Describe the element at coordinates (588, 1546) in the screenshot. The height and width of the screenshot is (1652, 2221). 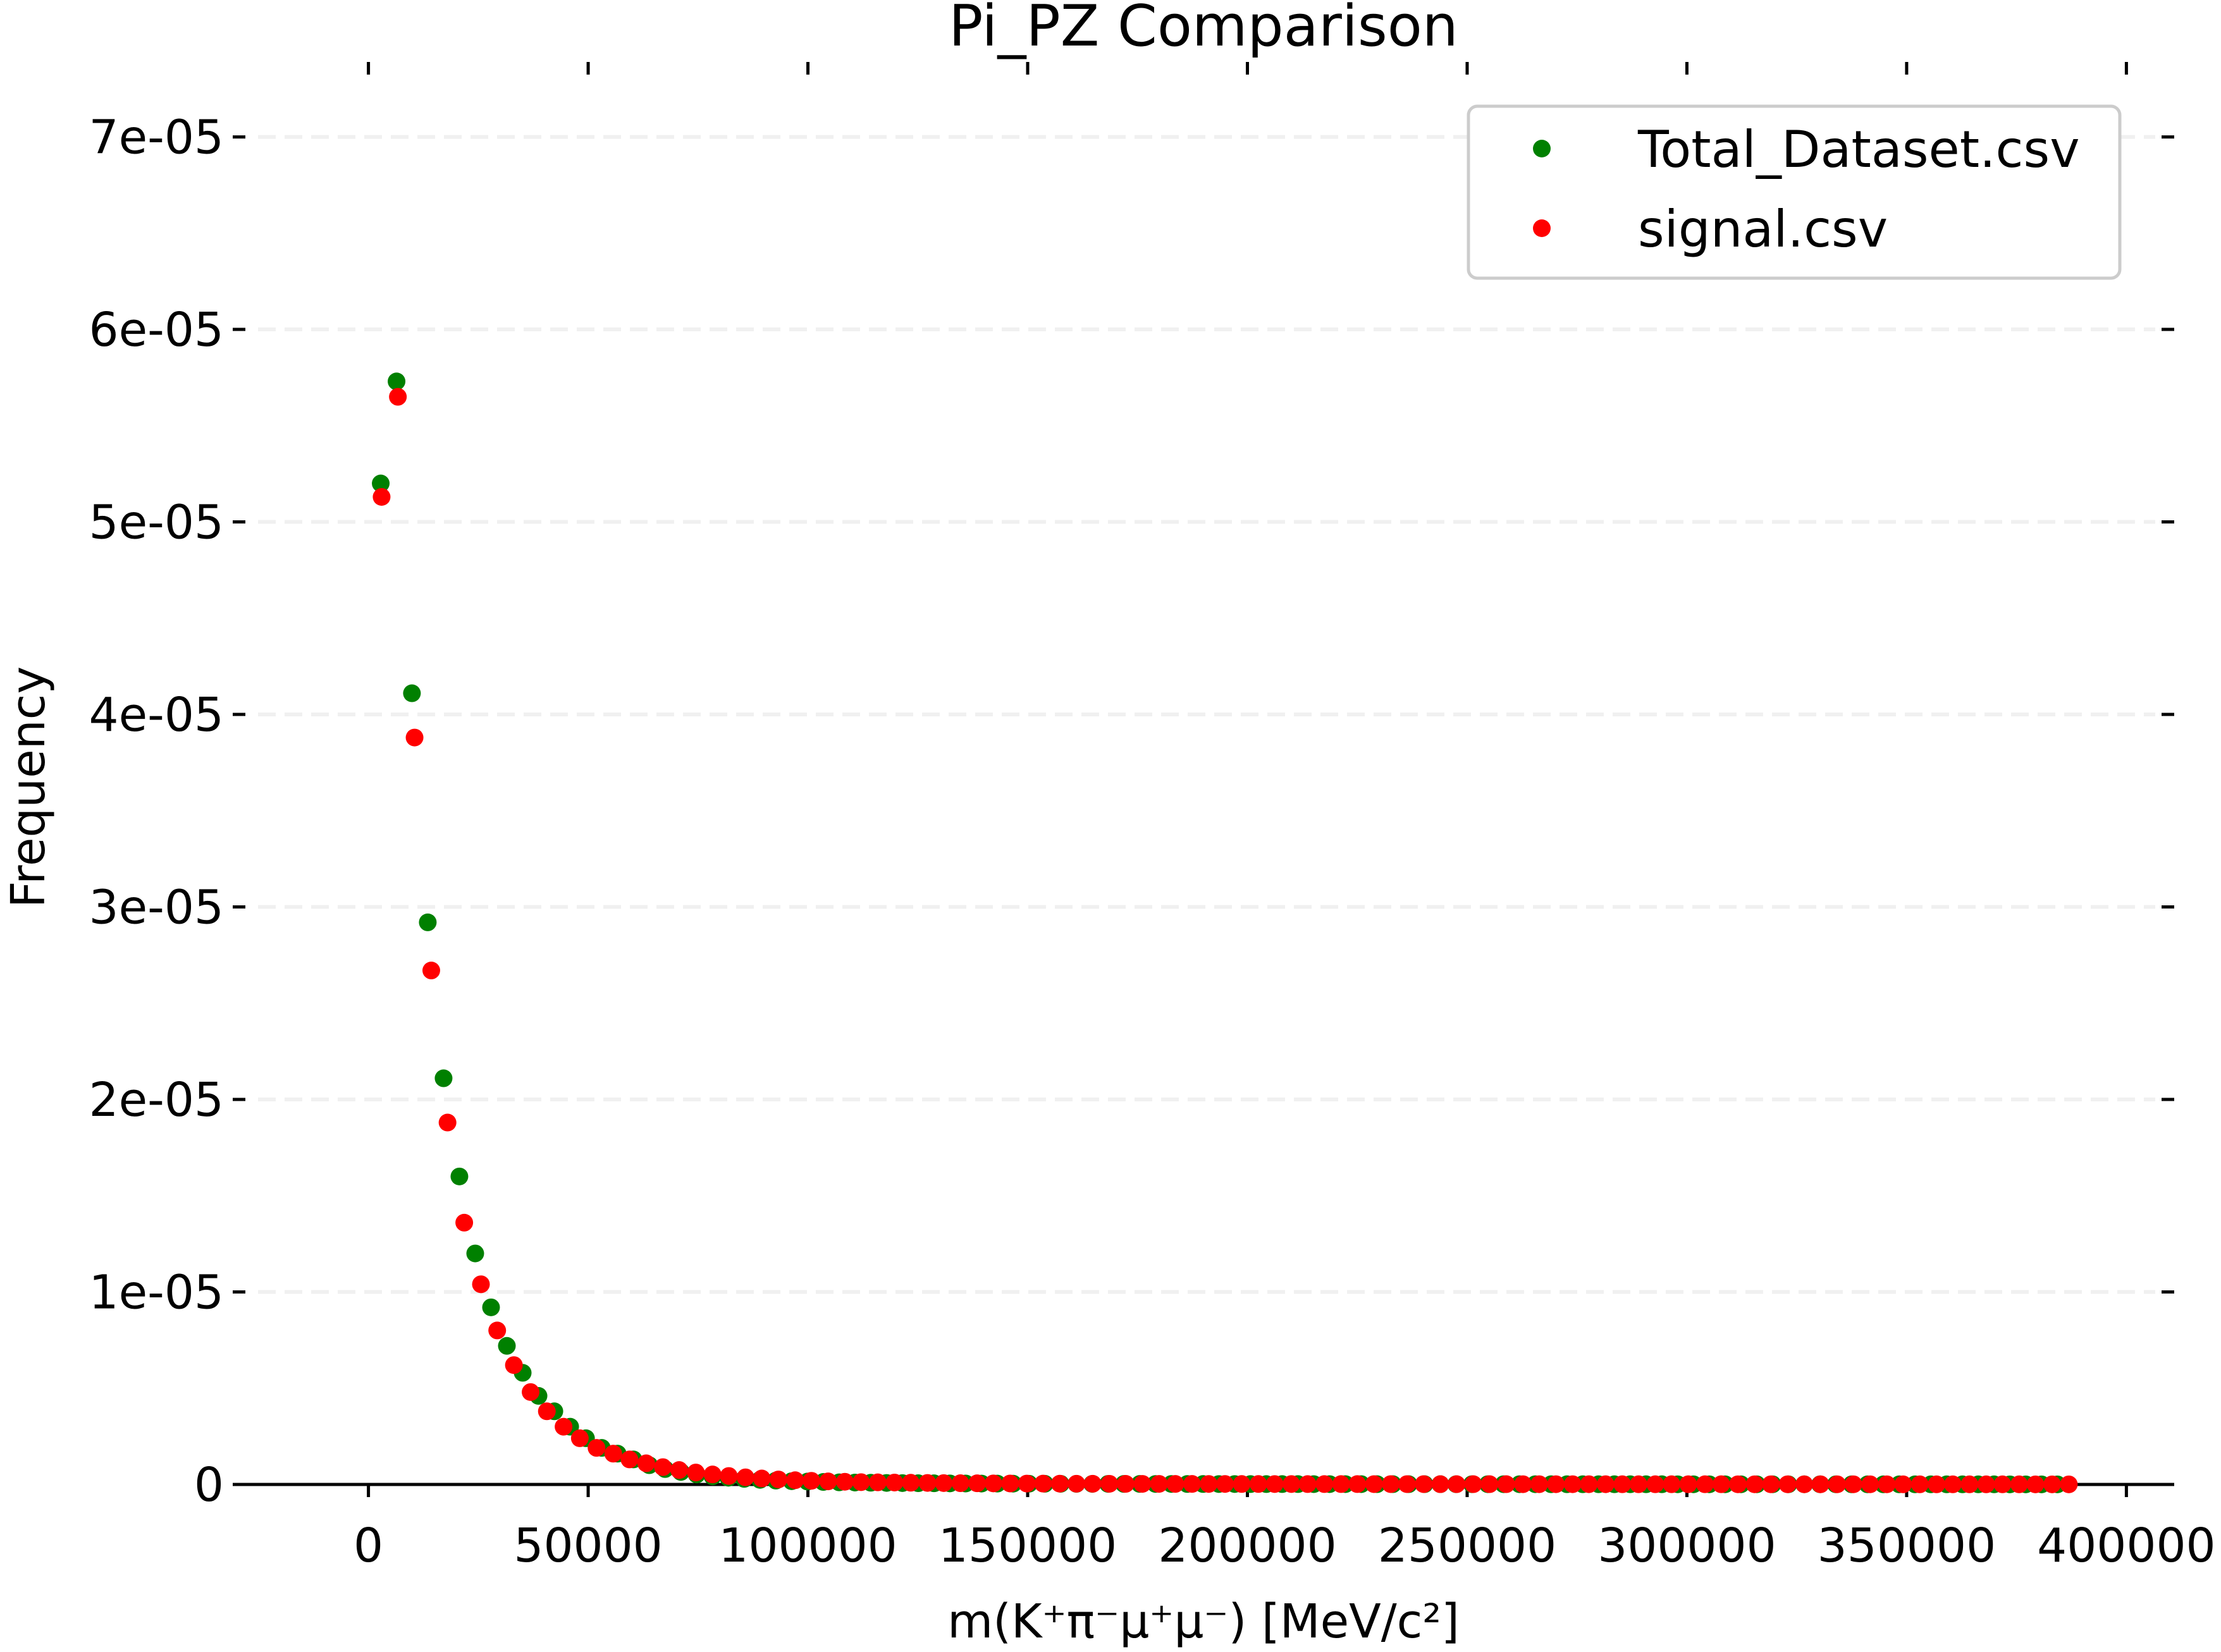
I see `x-tick-label: 50000` at that location.